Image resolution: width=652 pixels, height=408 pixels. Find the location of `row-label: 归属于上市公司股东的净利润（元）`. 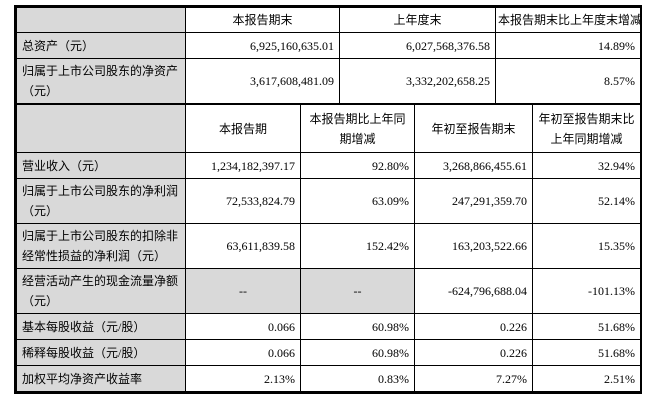

row-label: 归属于上市公司股东的净利润（元） is located at coordinates (101, 201).